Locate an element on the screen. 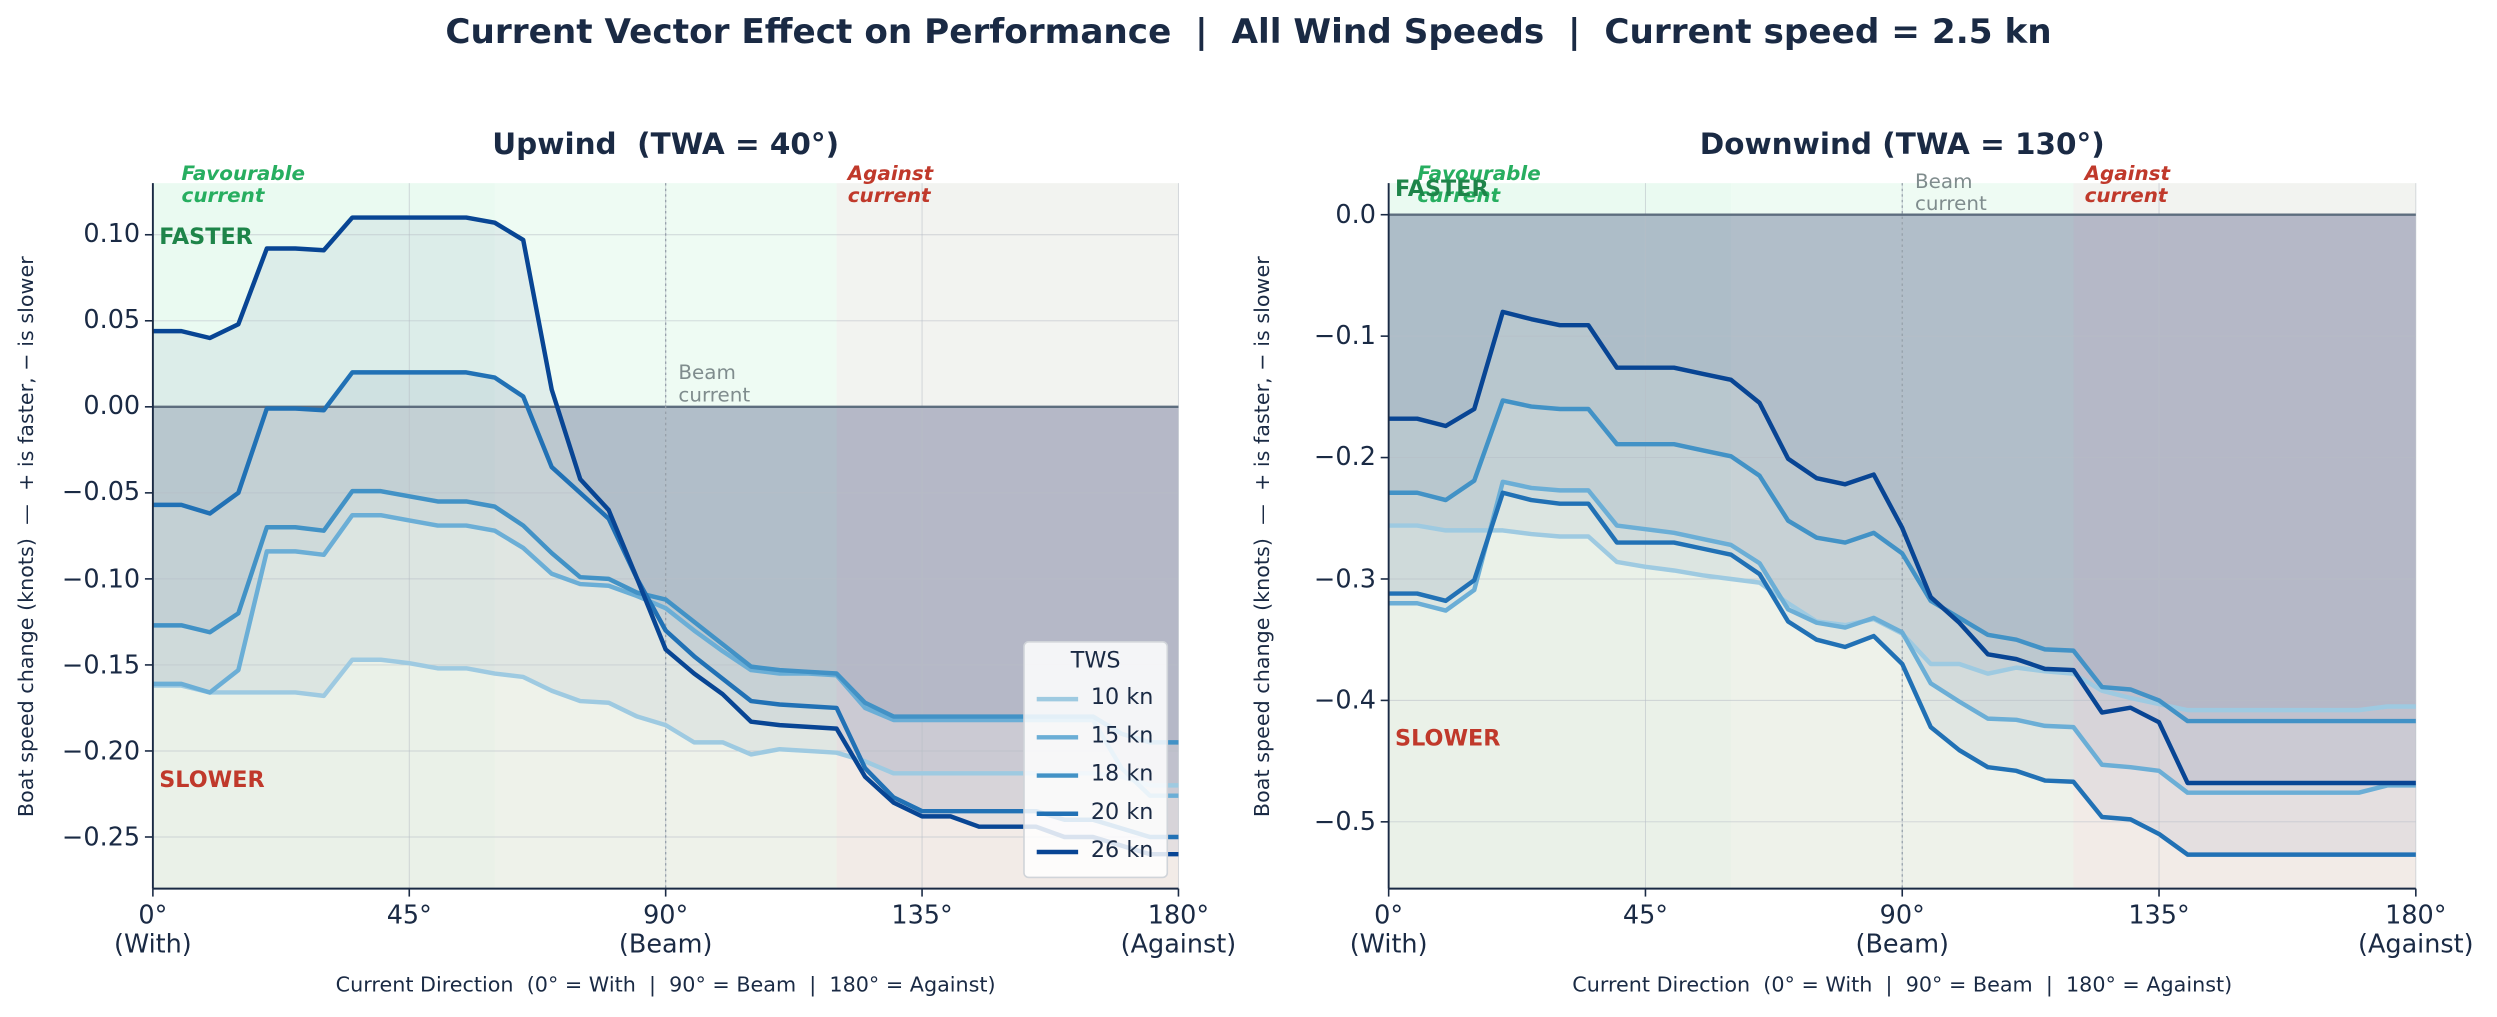 This screenshot has height=1017, width=2497. y-tick-label: −0.05 is located at coordinates (101, 492).